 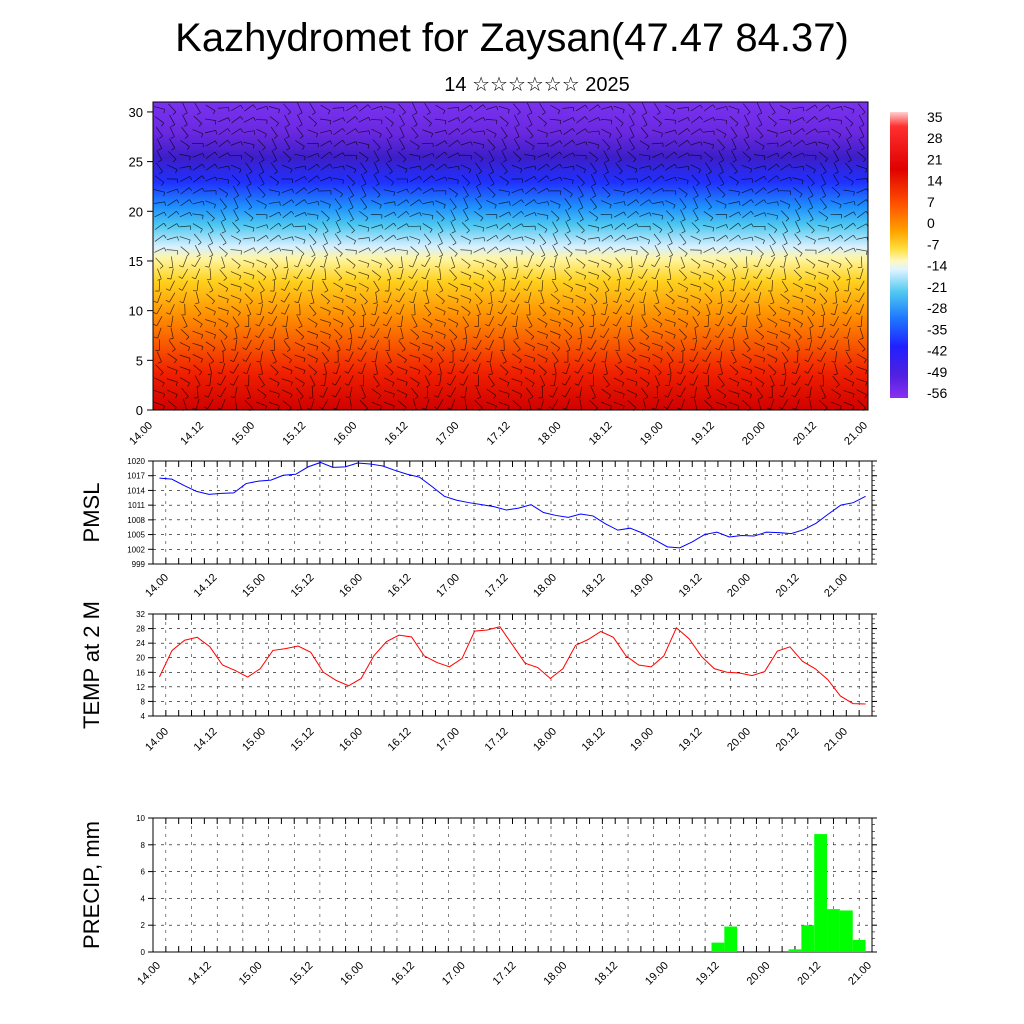 What do you see at coordinates (512, 512) in the screenshot?
I see `panel-frame` at bounding box center [512, 512].